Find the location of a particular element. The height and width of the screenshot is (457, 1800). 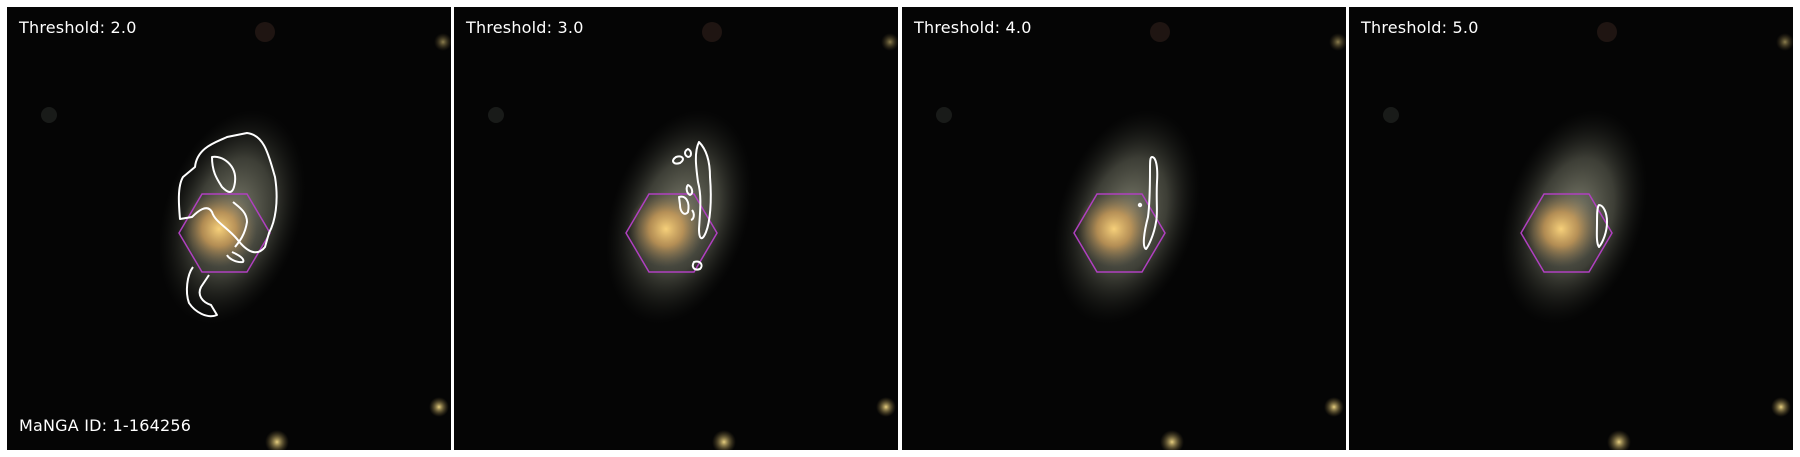

threshold-label: Threshold: 4.0 is located at coordinates (973, 27).